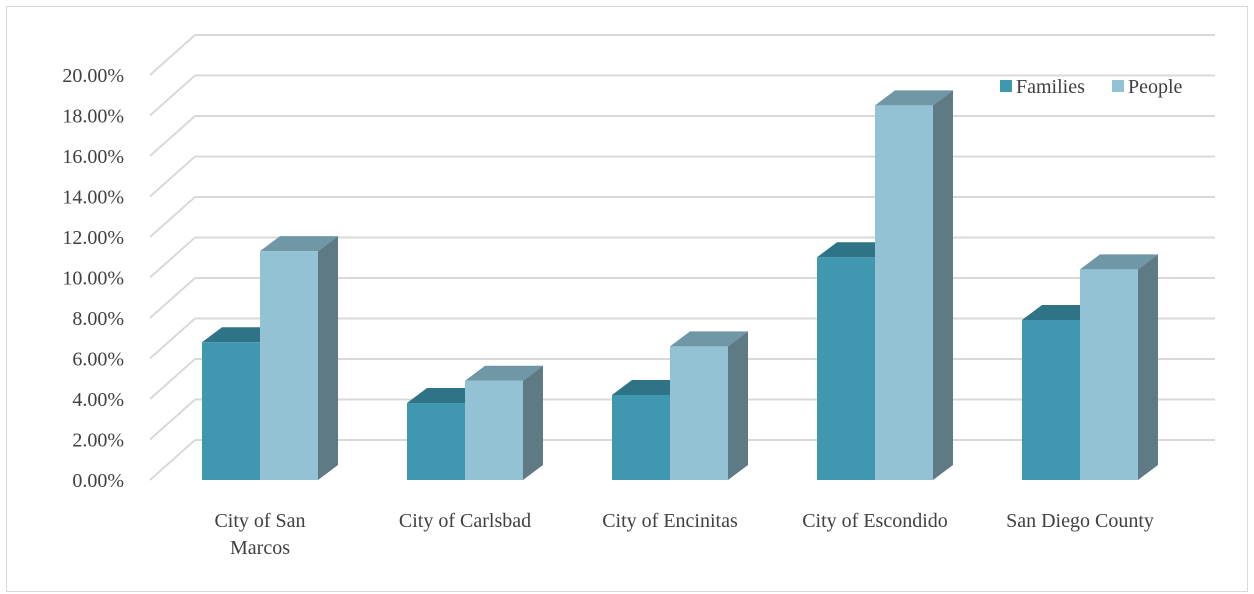 This screenshot has height=594, width=1254. Describe the element at coordinates (93, 198) in the screenshot. I see `y-tick-label: 14.00%` at that location.